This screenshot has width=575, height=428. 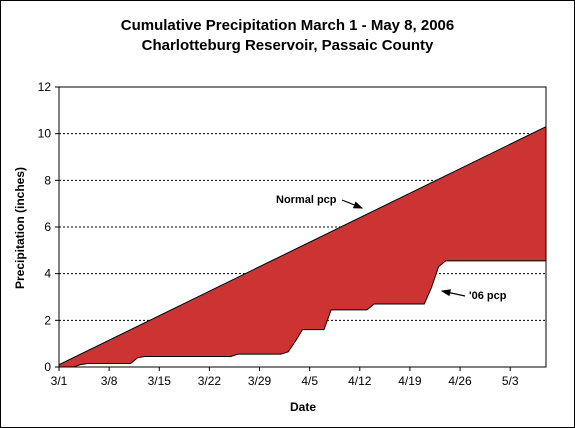 What do you see at coordinates (47, 320) in the screenshot?
I see `y-tick-label: 2` at bounding box center [47, 320].